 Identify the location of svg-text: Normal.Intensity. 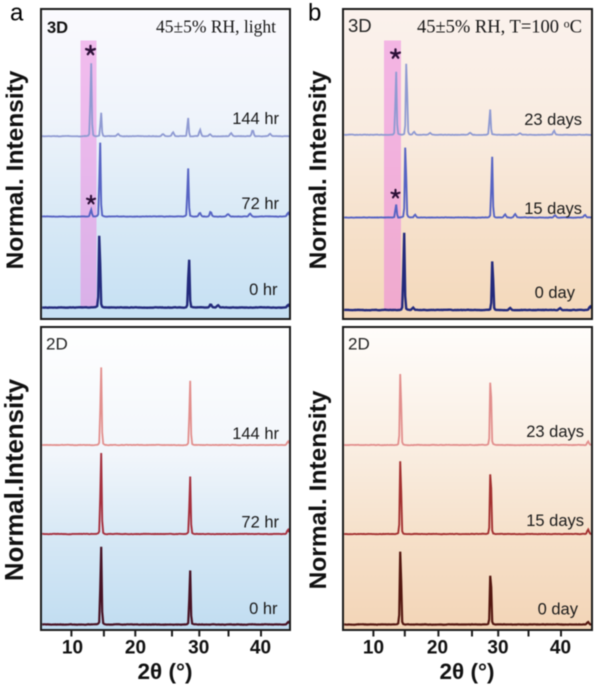
(15, 479).